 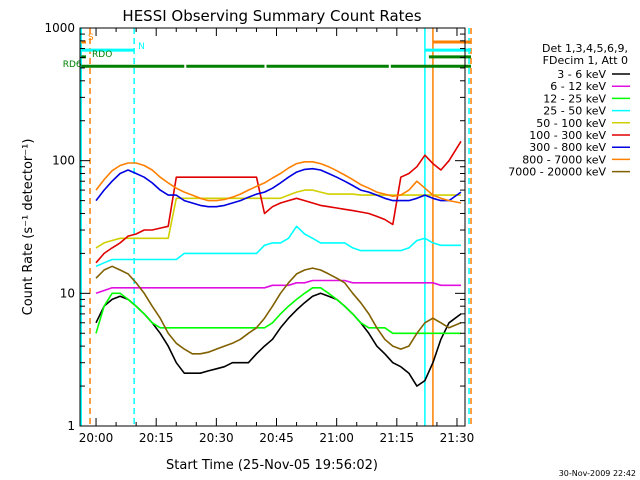 What do you see at coordinates (567, 135) in the screenshot?
I see `legend-label-100-300-kev: 100 - 300 keV` at bounding box center [567, 135].